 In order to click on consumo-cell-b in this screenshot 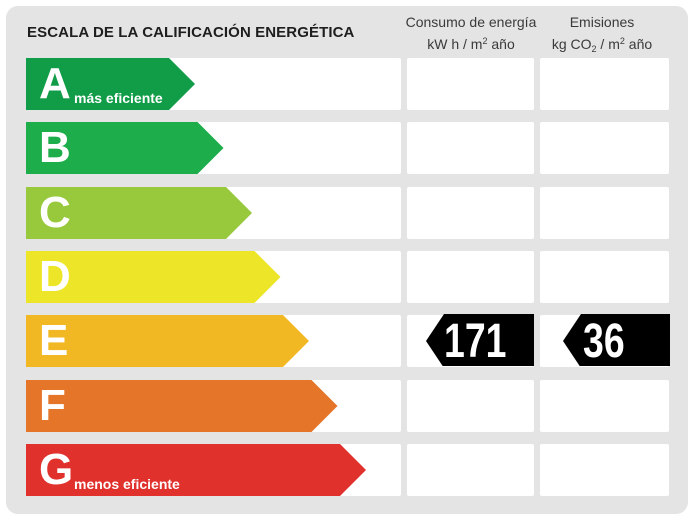, I will do `click(470, 148)`.